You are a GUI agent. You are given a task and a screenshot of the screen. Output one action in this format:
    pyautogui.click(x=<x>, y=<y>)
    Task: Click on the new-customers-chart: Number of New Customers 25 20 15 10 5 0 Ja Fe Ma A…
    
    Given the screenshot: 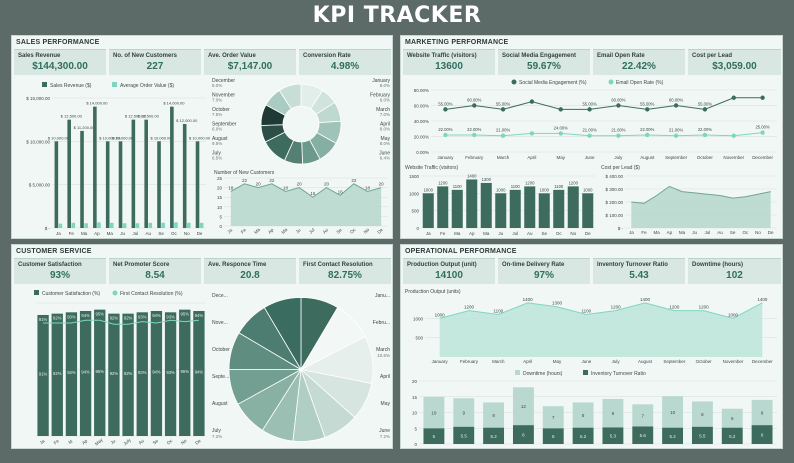 What is the action you would take?
    pyautogui.click(x=301, y=200)
    